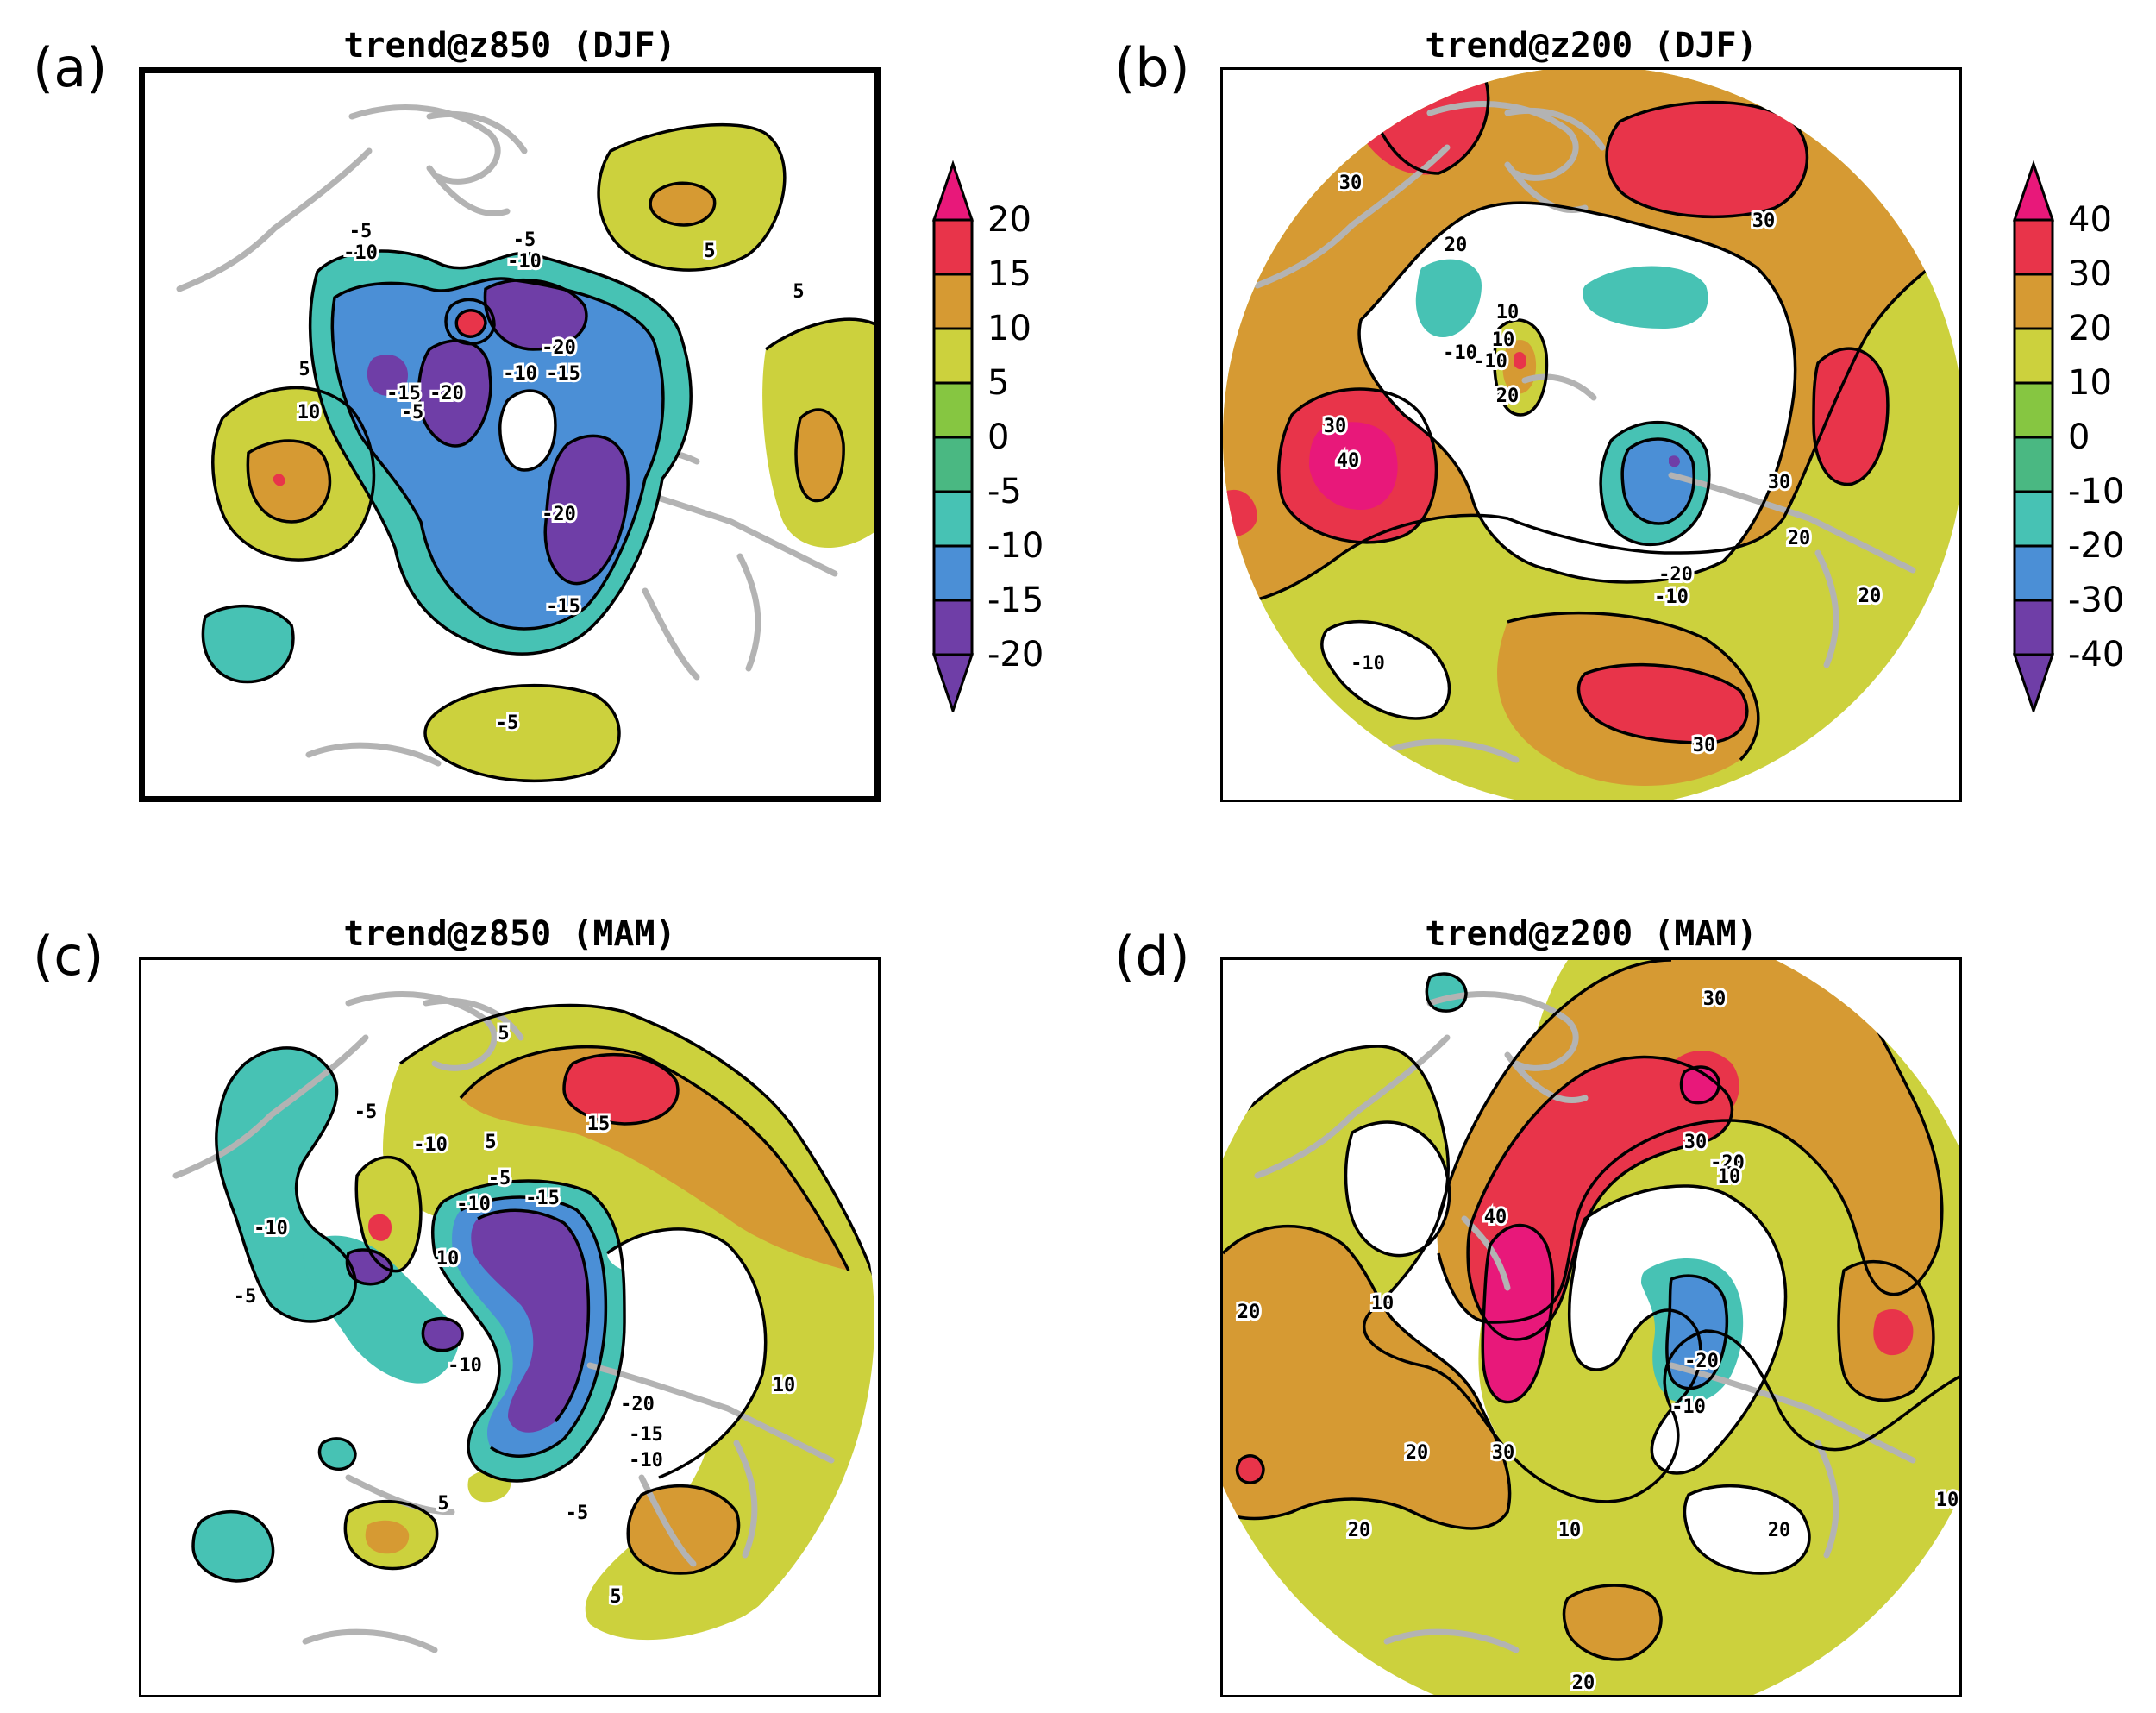 This screenshot has width=2156, height=1713. Describe the element at coordinates (2090, 328) in the screenshot. I see `colorbar-b-label: 20` at that location.